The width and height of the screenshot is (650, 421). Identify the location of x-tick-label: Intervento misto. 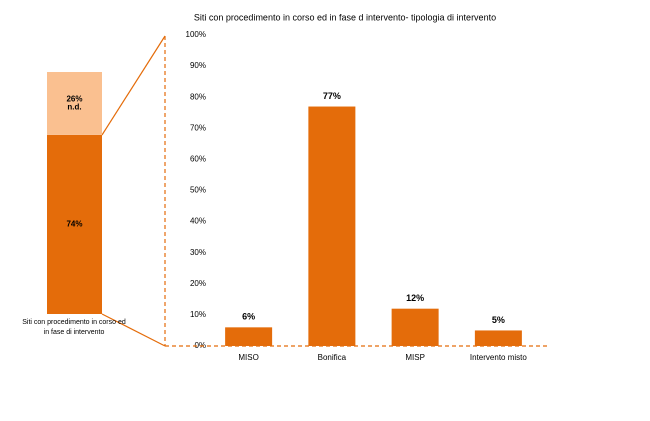
(498, 357).